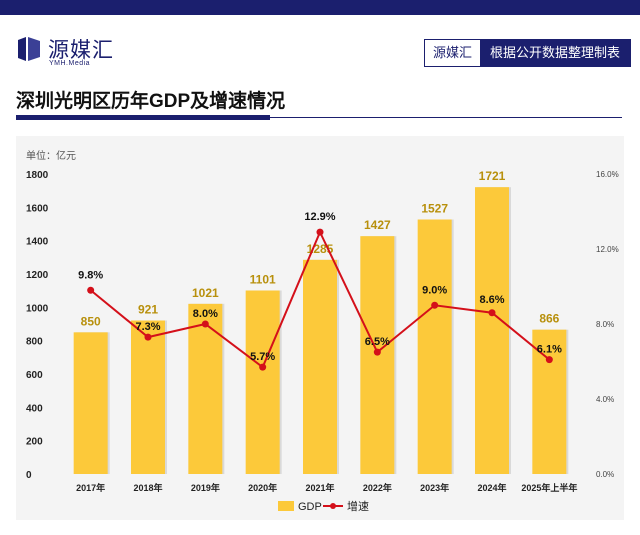 This screenshot has height=535, width=640. I want to click on gdp-value-label: 921, so click(148, 310).